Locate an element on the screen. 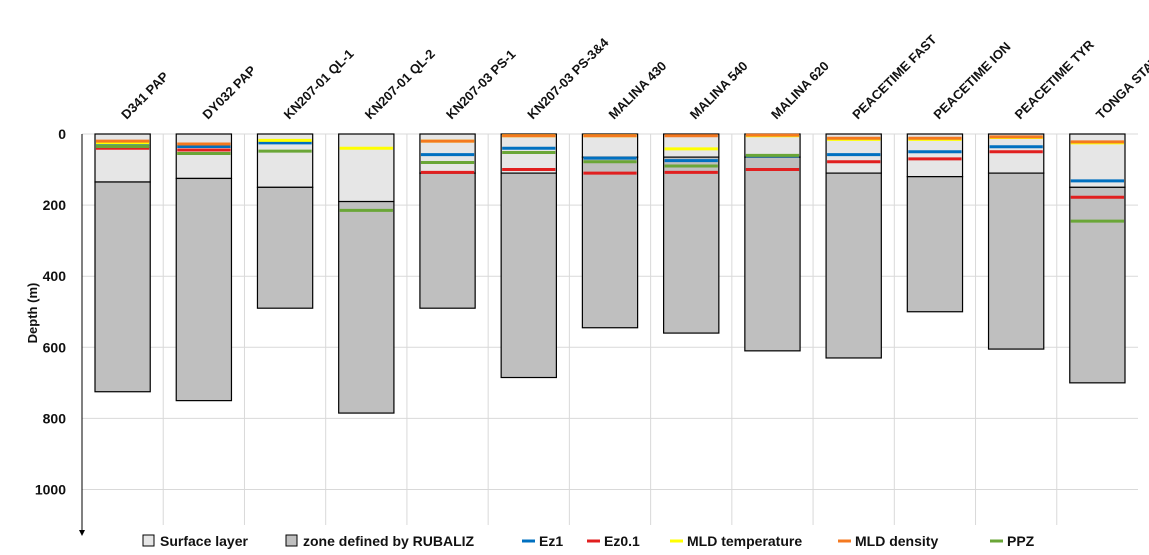 This screenshot has height=555, width=1149. category-label: TONGA STATION 8 is located at coordinates (1121, 76).